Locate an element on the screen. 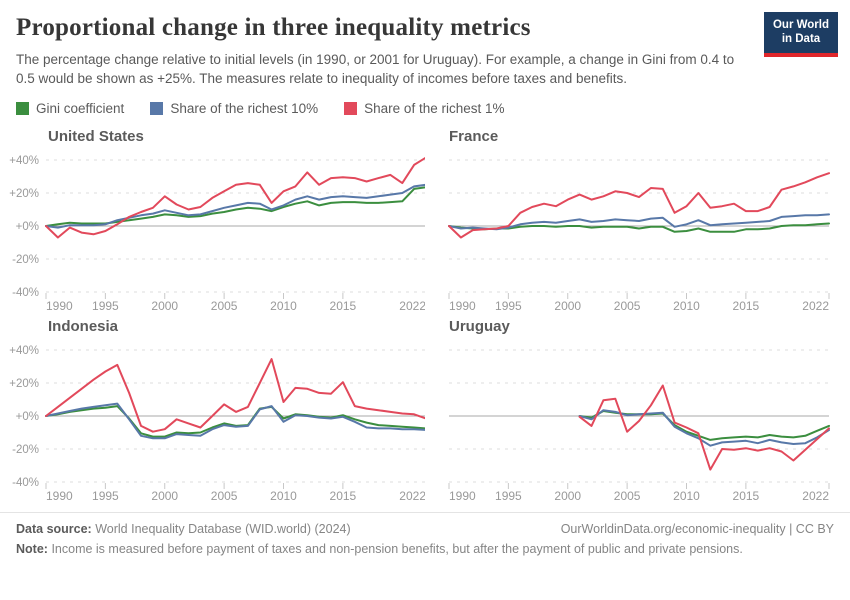  legend-label: Share of the richest 1% is located at coordinates (434, 108).